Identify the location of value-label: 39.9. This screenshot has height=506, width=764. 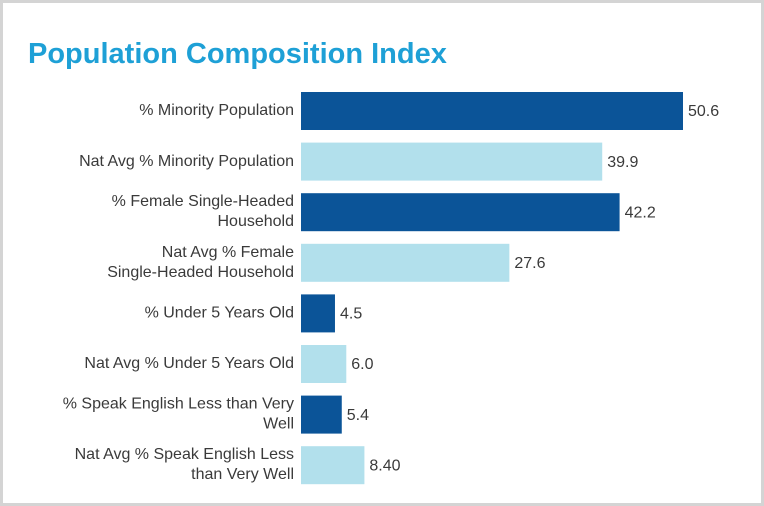
(622, 162).